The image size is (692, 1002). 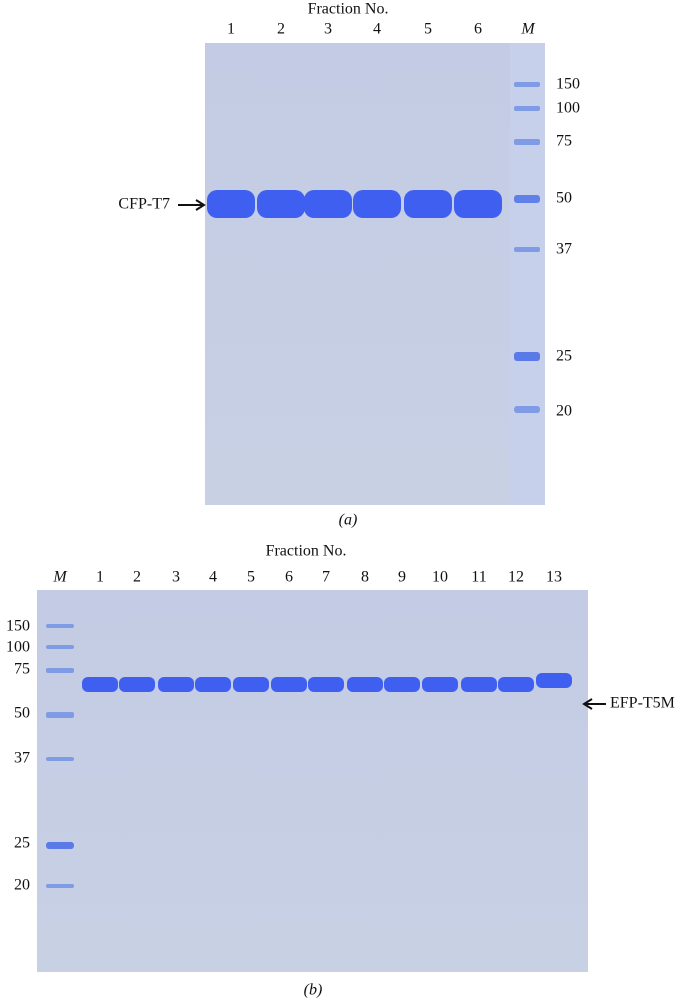 I want to click on lane-label: 11, so click(x=478, y=577).